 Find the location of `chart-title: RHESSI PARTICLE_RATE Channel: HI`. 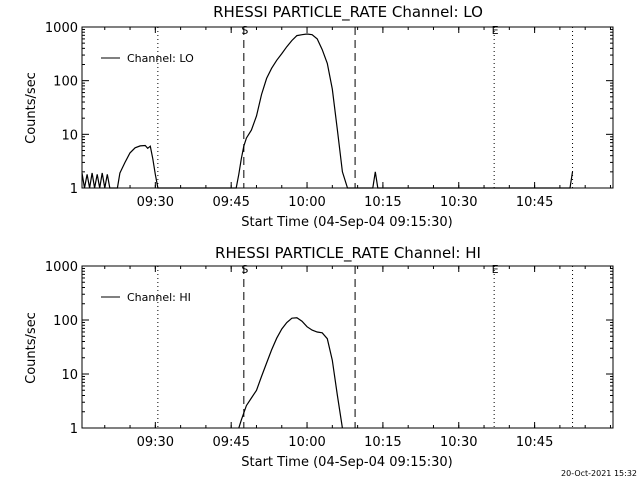

chart-title: RHESSI PARTICLE_RATE Channel: HI is located at coordinates (348, 253).